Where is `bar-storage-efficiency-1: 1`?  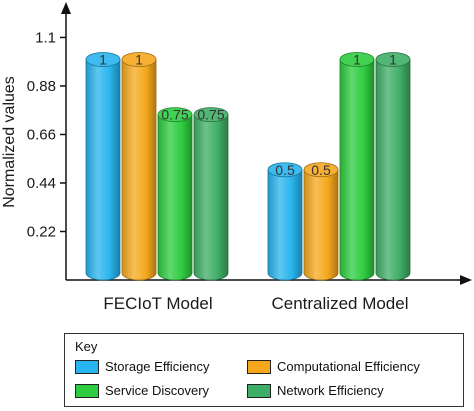 bar-storage-efficiency-1: 1 is located at coordinates (103, 166).